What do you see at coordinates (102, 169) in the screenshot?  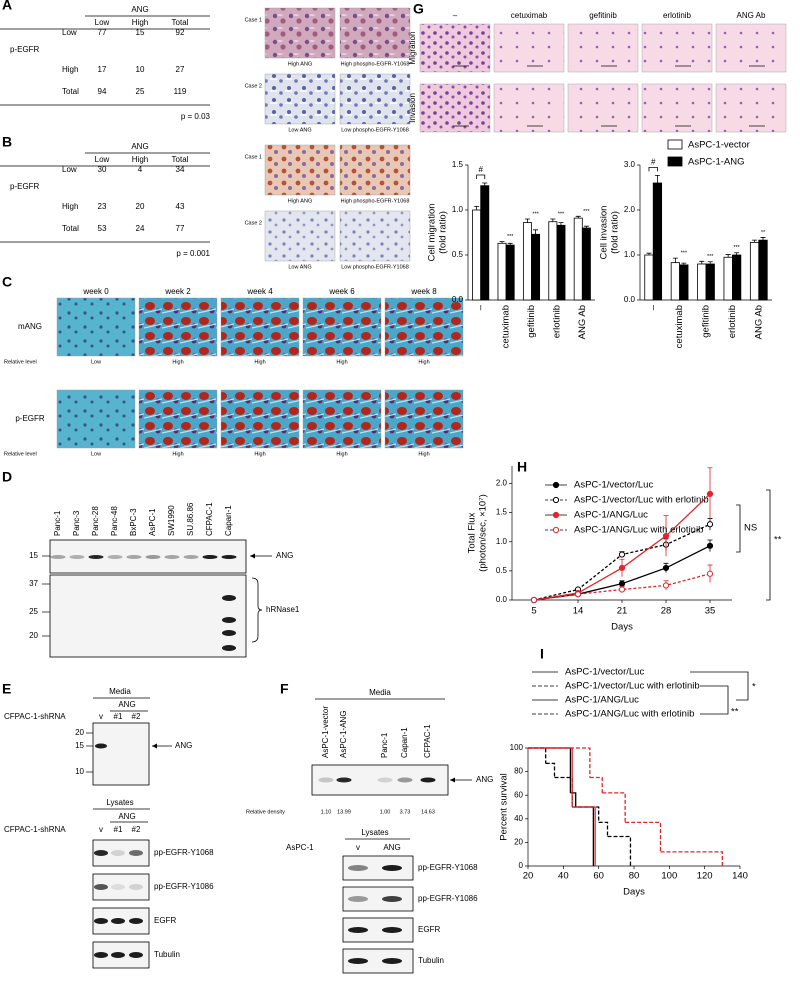 I see `cell: 30` at bounding box center [102, 169].